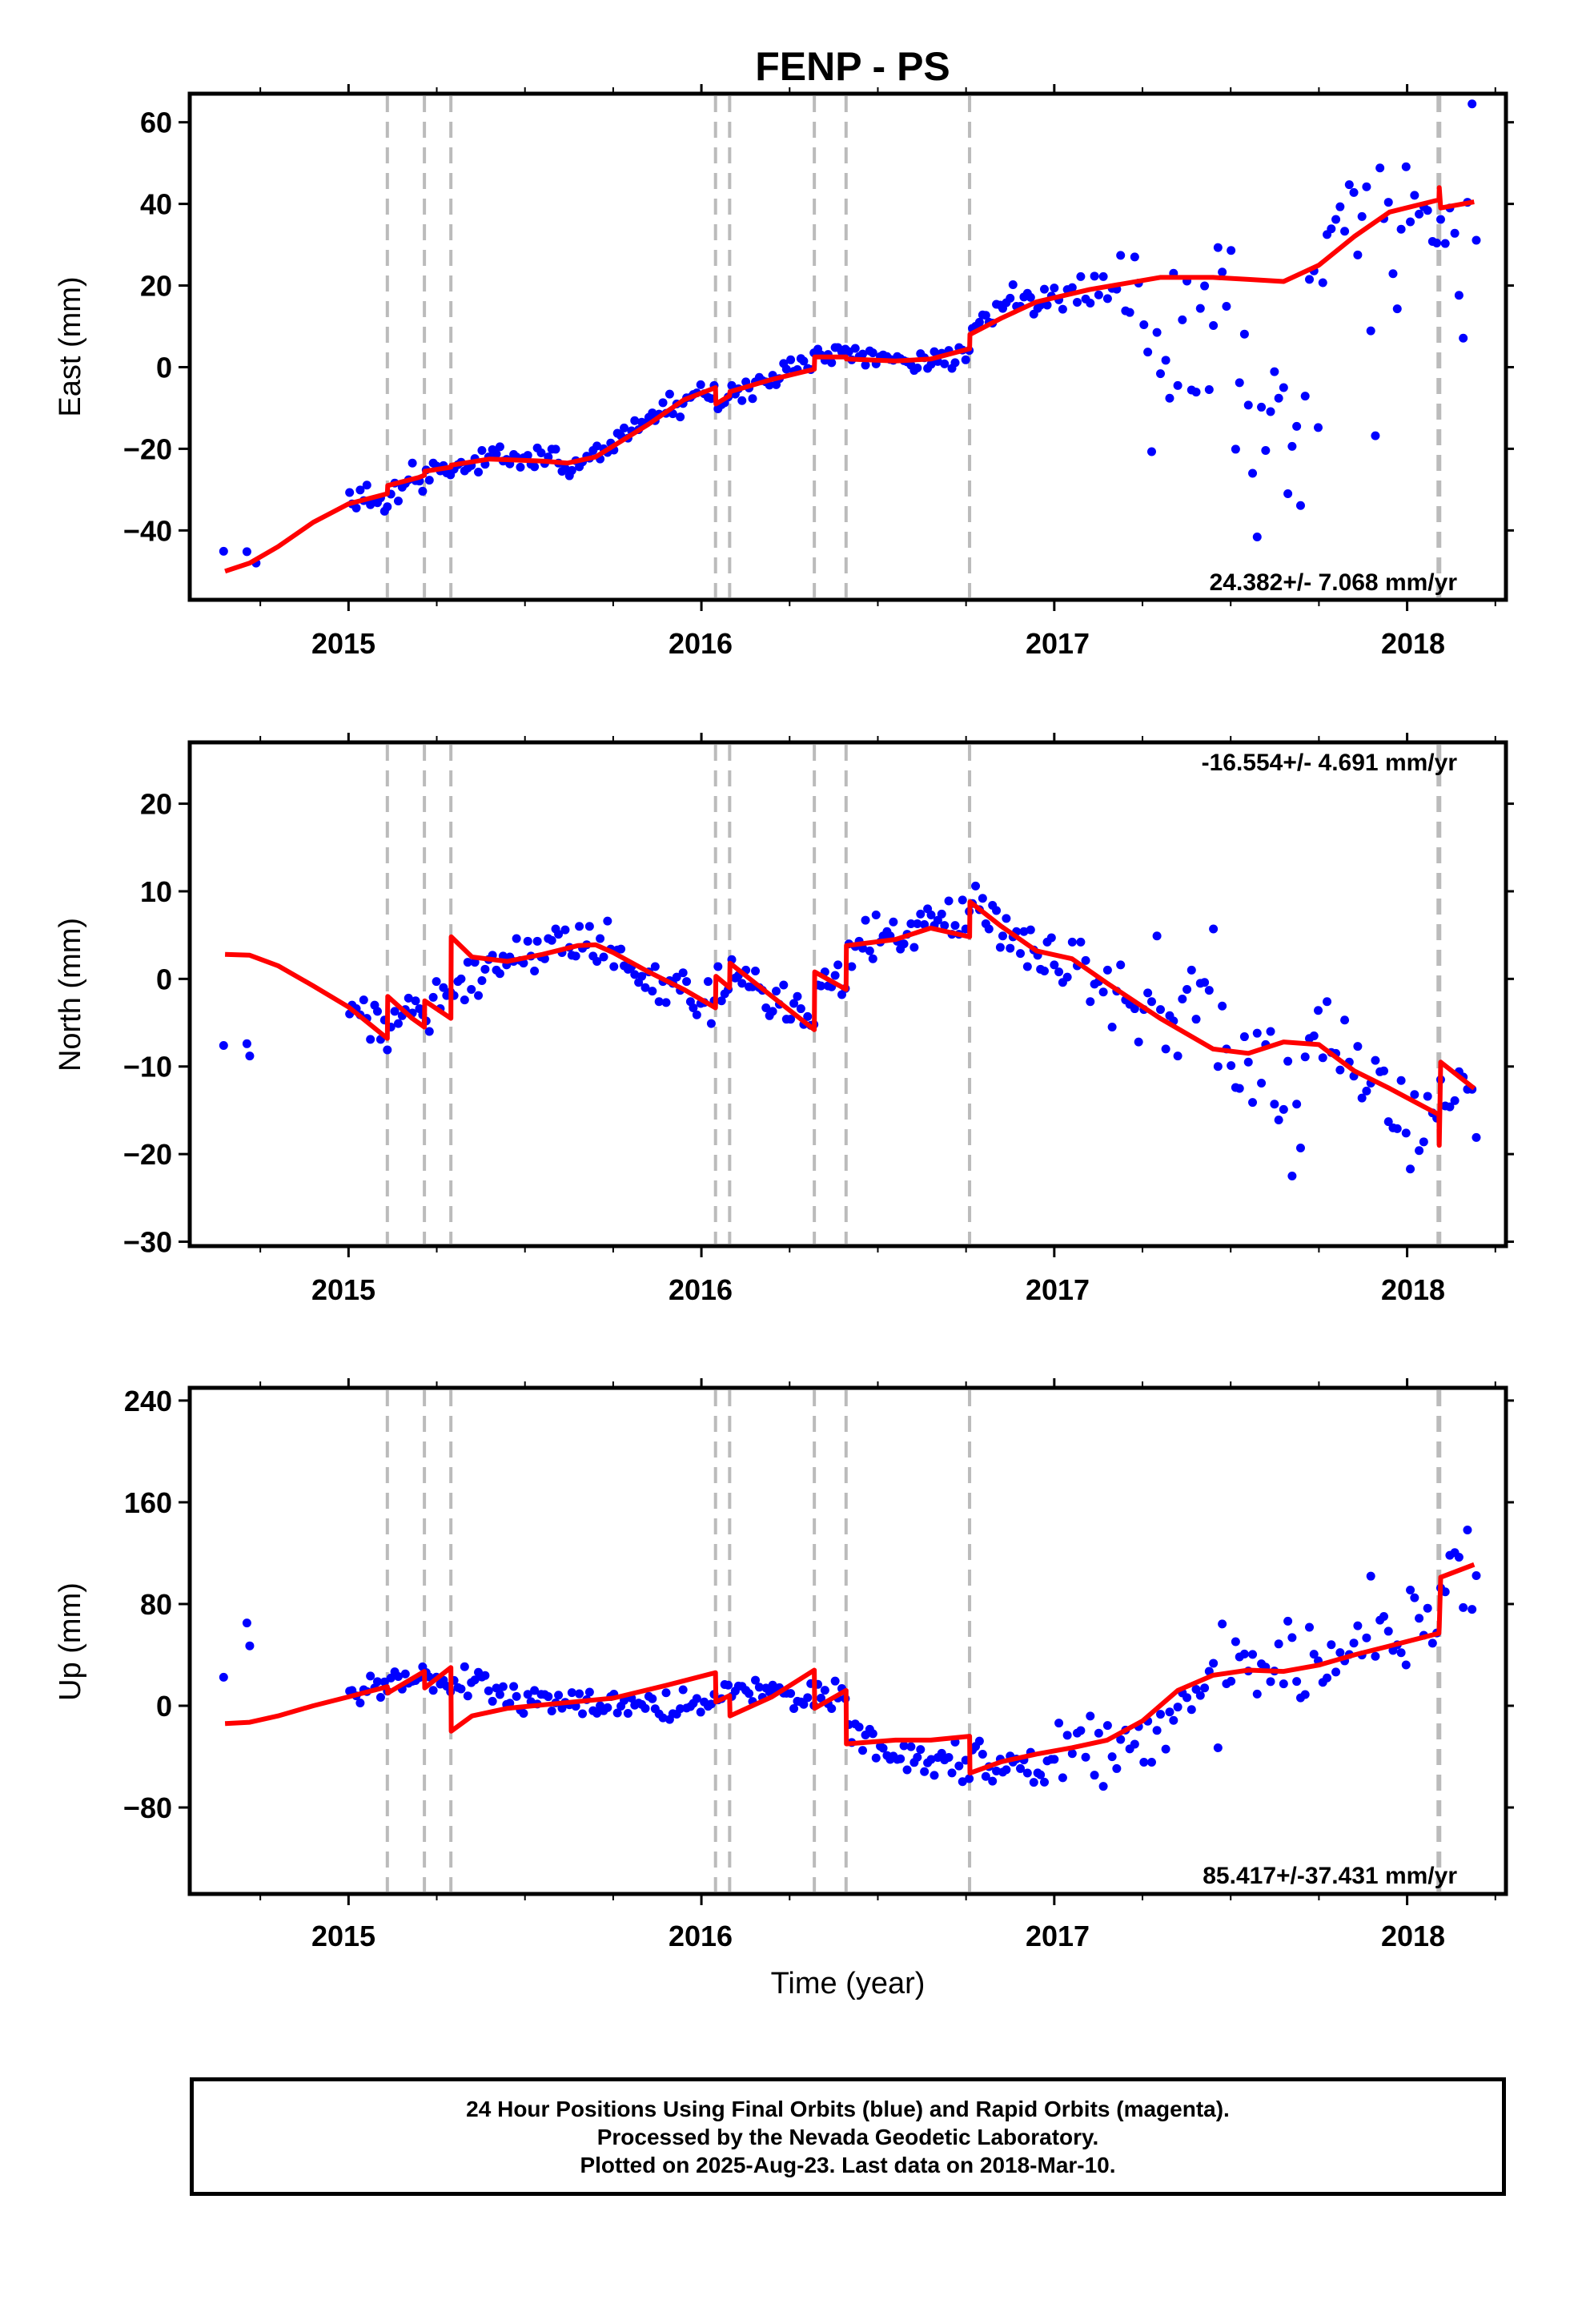 This screenshot has width=1582, height=2324. Describe the element at coordinates (878, 1289) in the screenshot. I see `north-xticks: 2015 2016 2017 2018` at that location.